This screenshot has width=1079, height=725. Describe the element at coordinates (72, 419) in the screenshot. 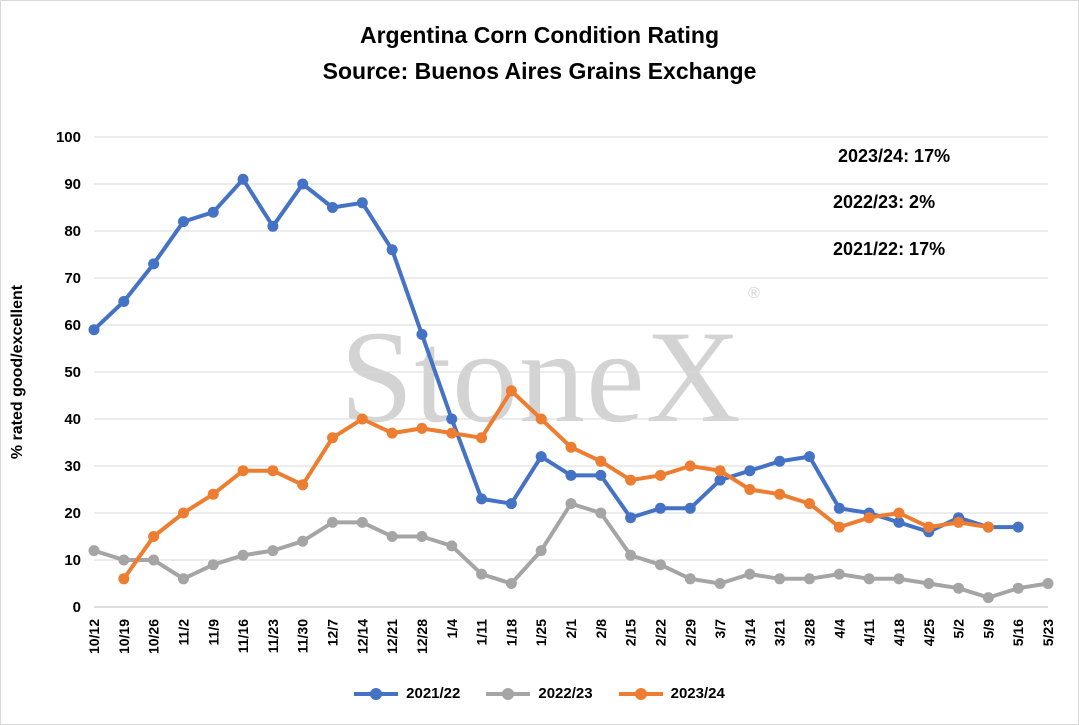

I see `y-tick-label: 40` at that location.